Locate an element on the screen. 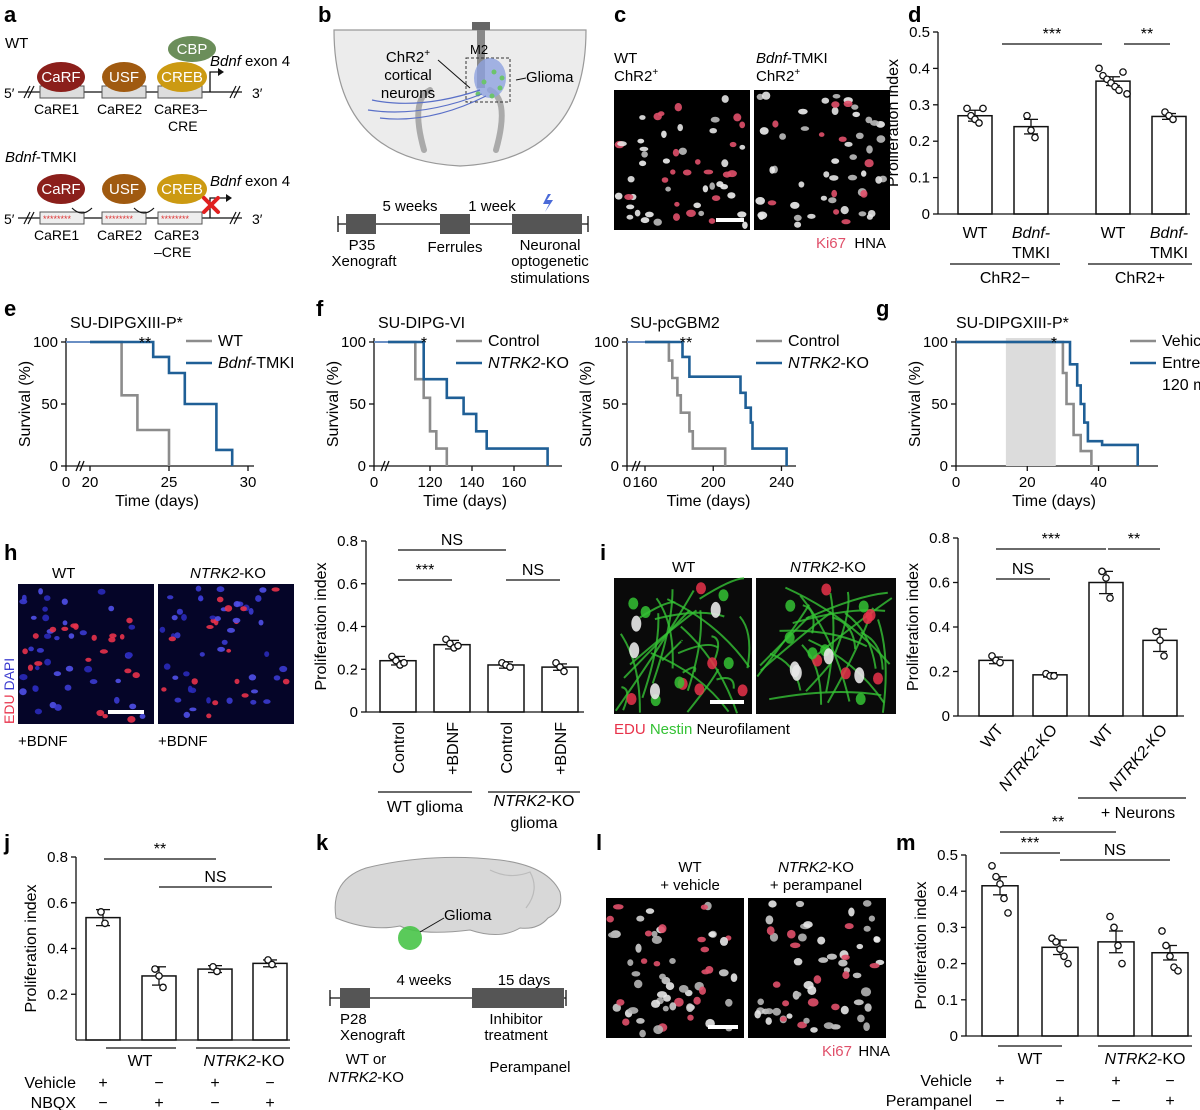  survival-curve is located at coordinates (686, 403).